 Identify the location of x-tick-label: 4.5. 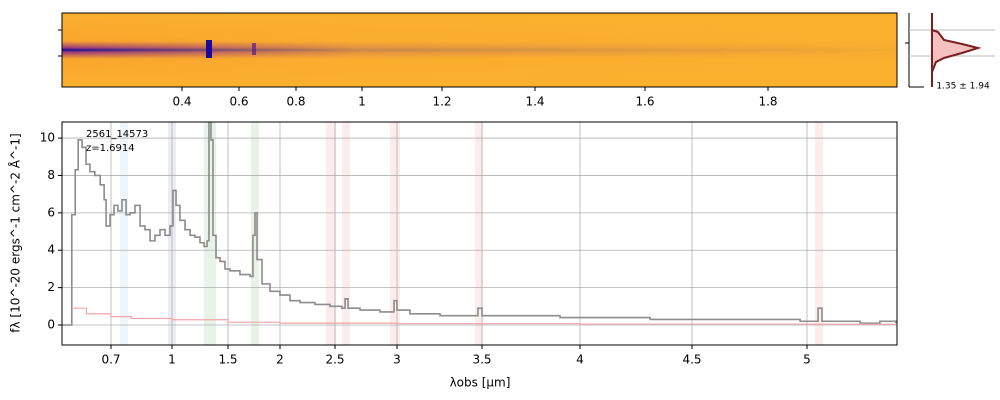
(691, 360).